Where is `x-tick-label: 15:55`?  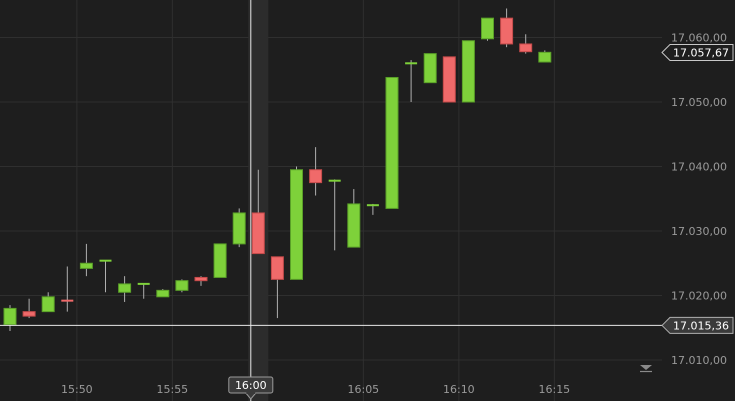
x-tick-label: 15:55 is located at coordinates (172, 389).